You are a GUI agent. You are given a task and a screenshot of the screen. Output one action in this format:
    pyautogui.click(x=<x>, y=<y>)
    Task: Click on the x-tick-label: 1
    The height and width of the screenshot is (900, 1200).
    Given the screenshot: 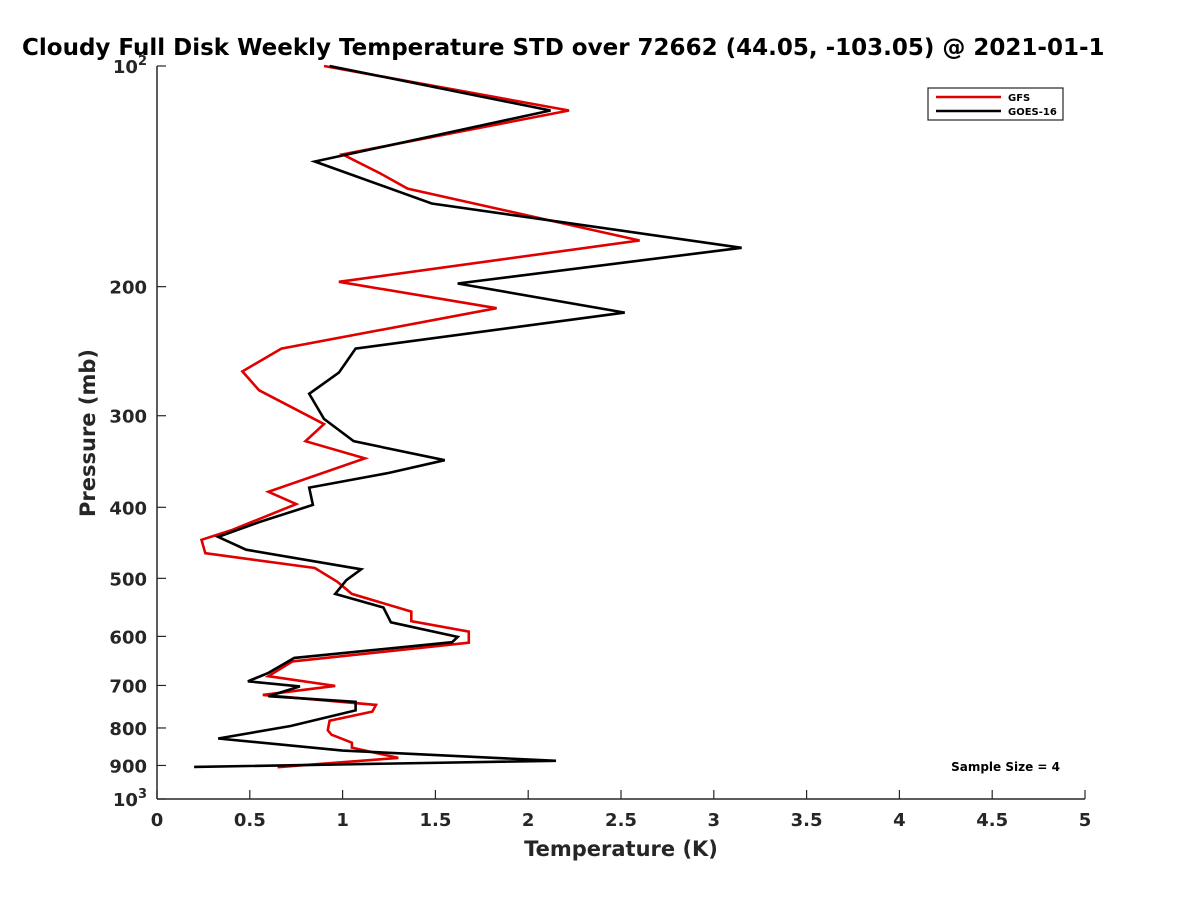 What is the action you would take?
    pyautogui.click(x=342, y=820)
    